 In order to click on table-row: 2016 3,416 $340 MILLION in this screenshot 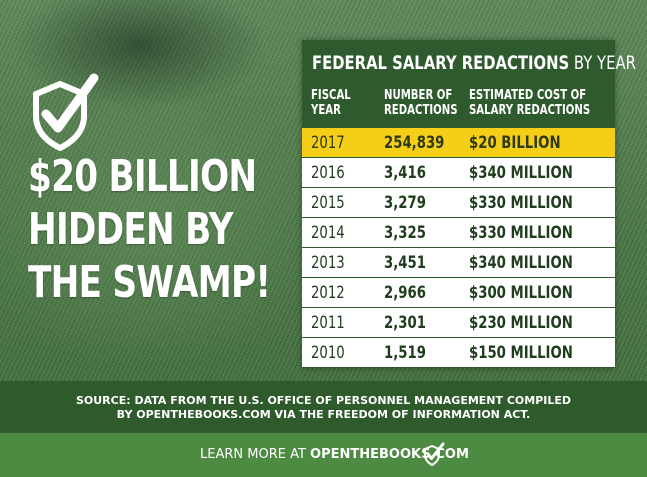, I will do `click(458, 173)`.